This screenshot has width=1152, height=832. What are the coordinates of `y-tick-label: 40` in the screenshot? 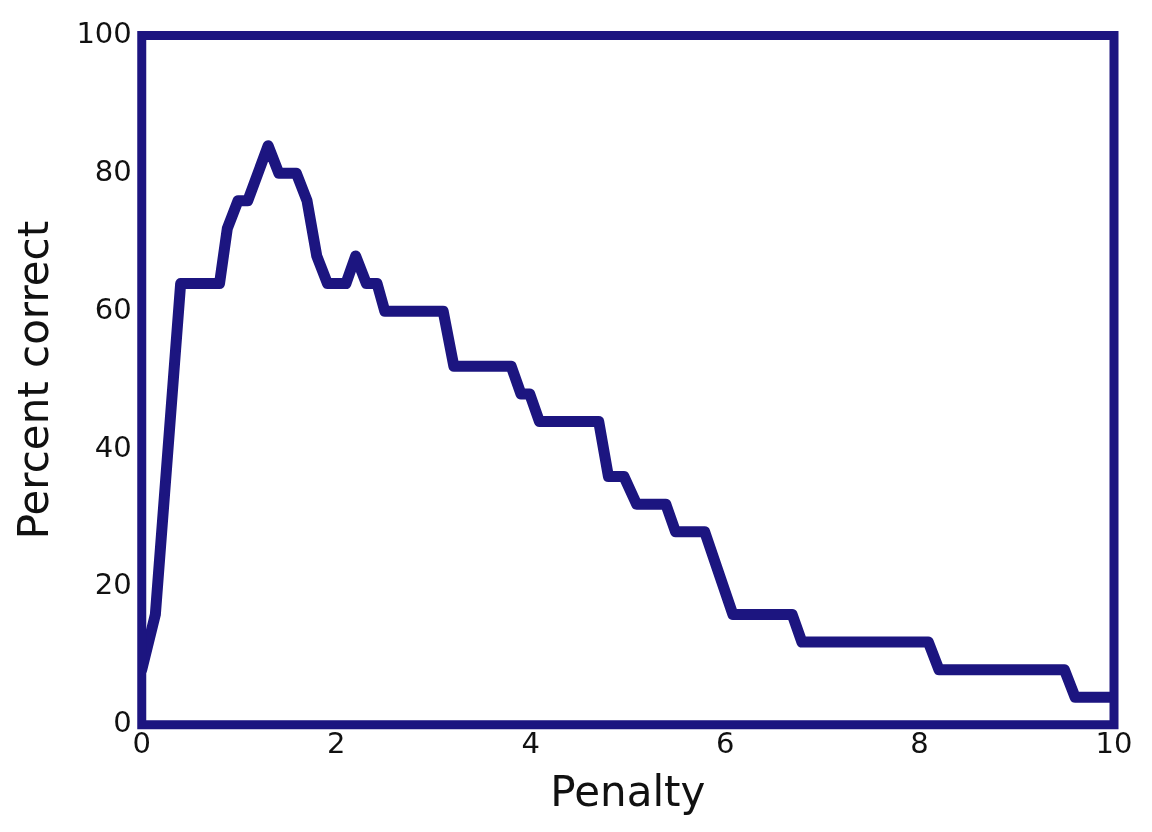 It's located at (113, 446).